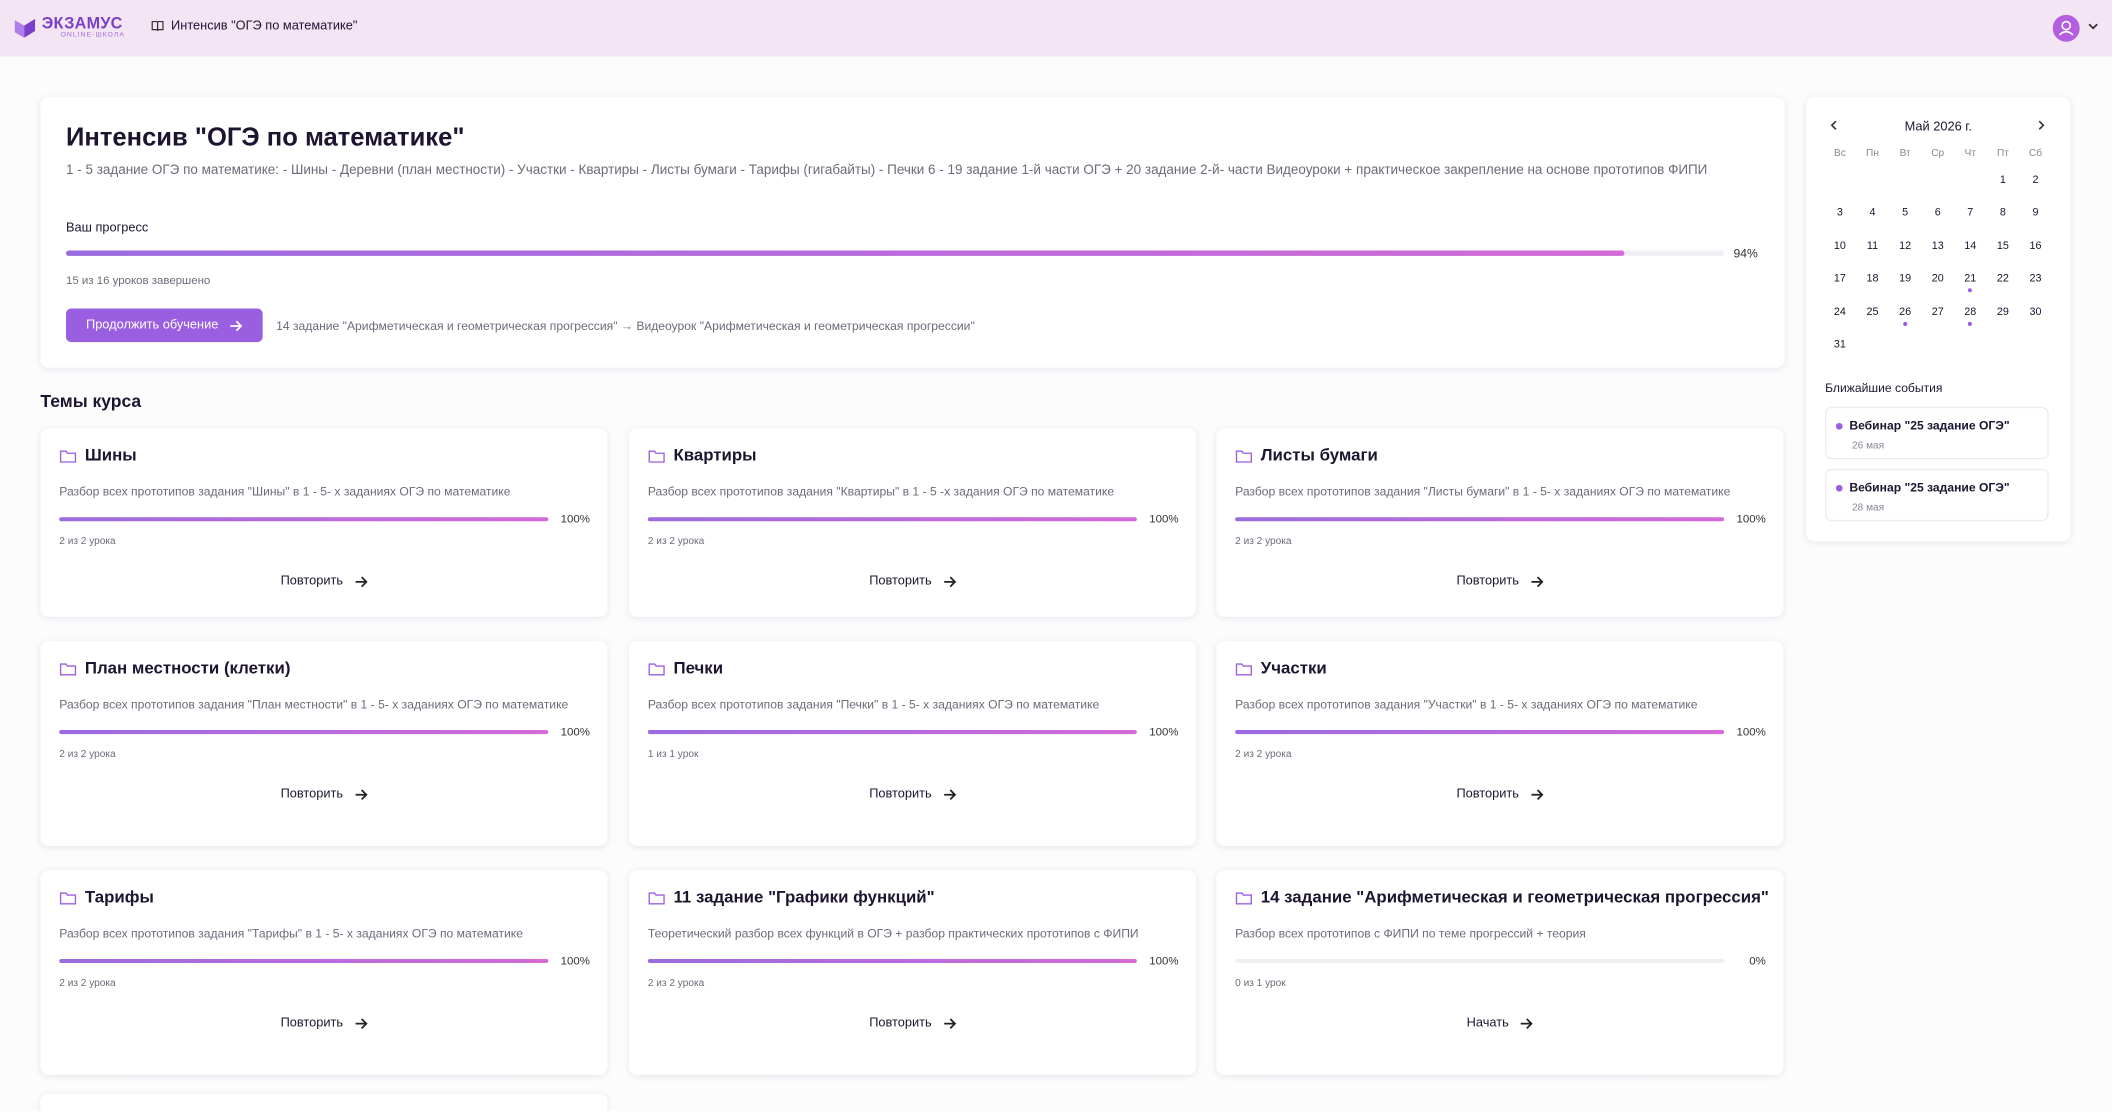  Describe the element at coordinates (2002, 278) in the screenshot. I see `calendar-day: 22` at that location.